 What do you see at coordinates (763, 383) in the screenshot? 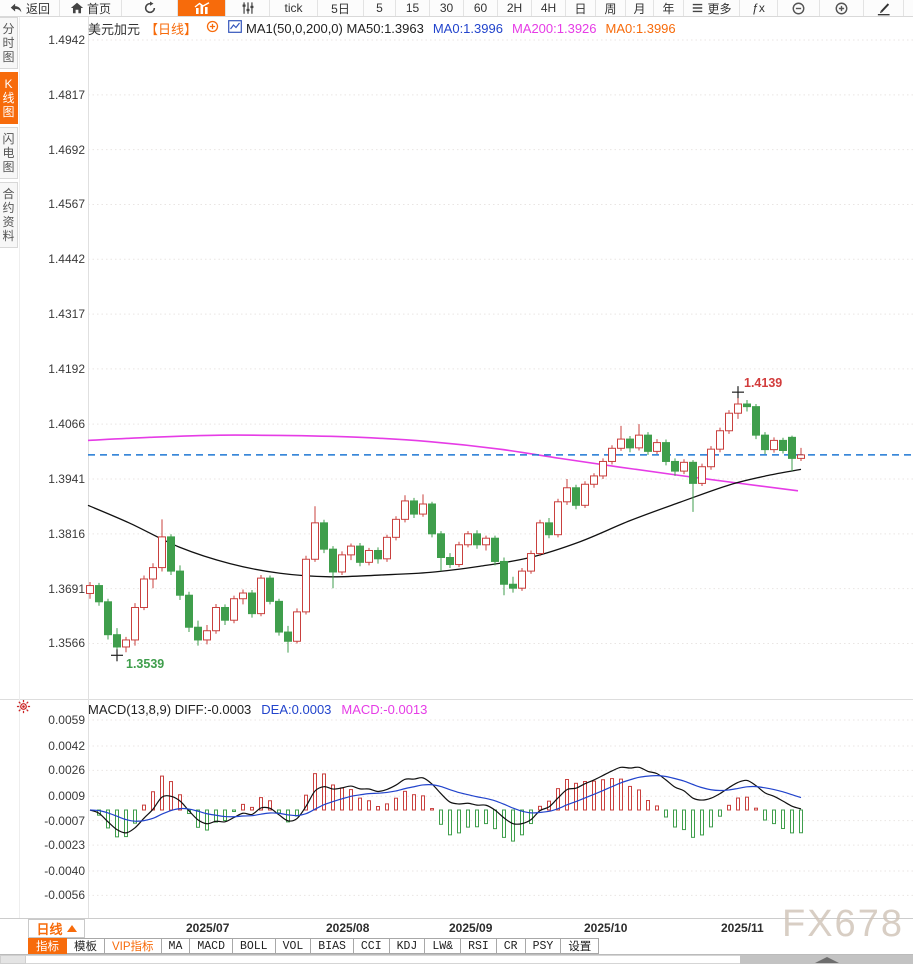
I see `high-price-annotation: 1.4139` at bounding box center [763, 383].